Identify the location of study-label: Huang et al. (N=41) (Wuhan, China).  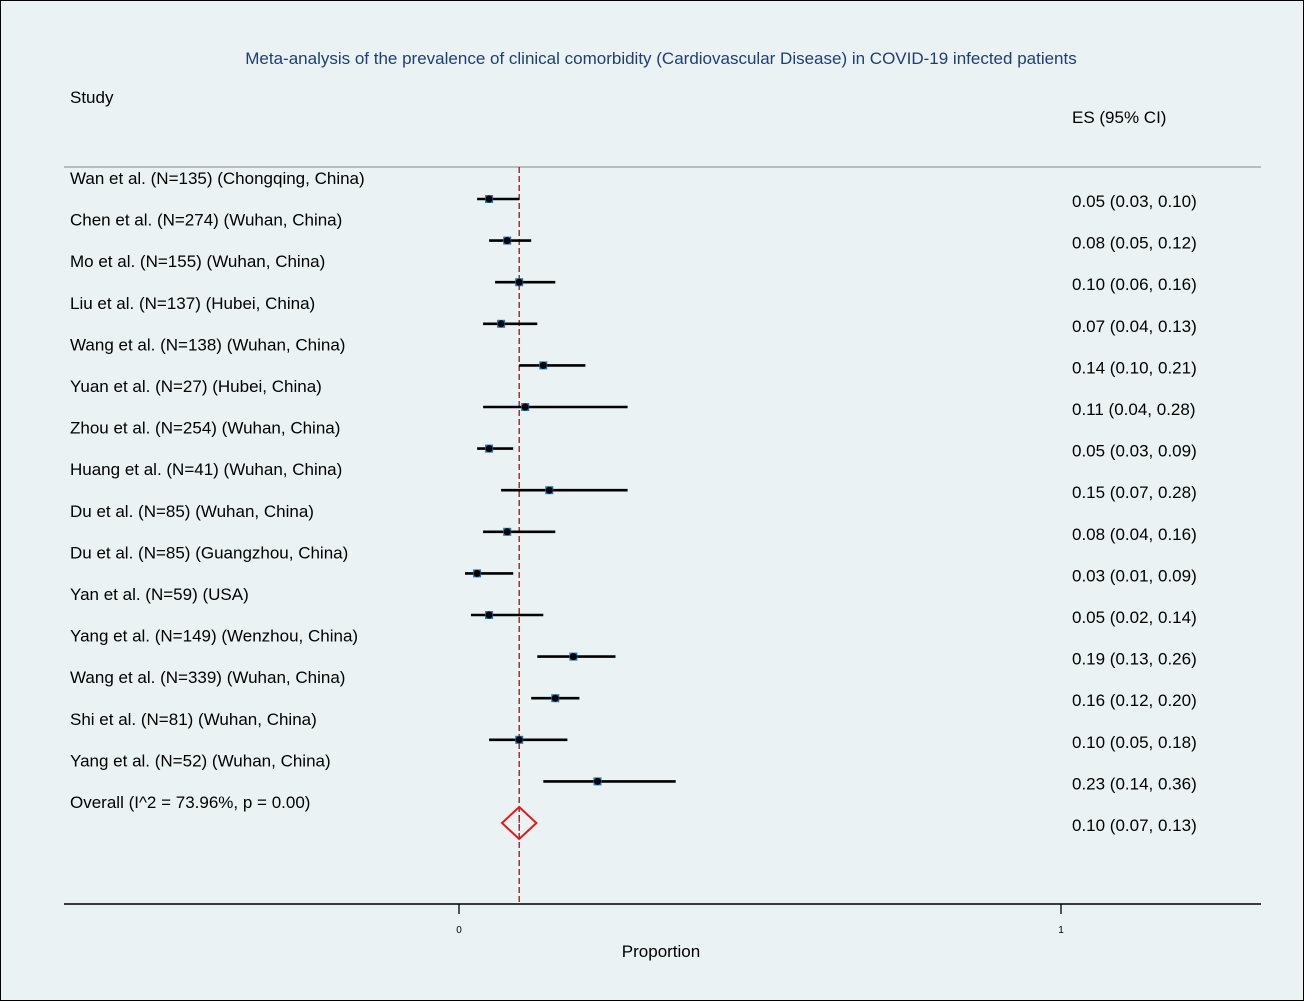
(206, 469).